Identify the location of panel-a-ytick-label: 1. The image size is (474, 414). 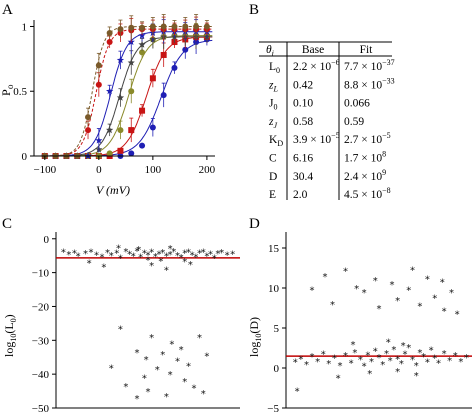
(25, 27).